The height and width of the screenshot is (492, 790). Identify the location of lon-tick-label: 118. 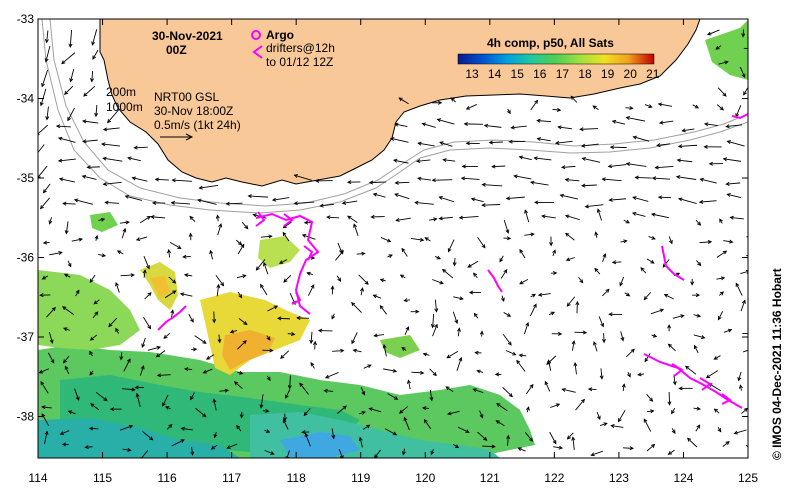
(296, 478).